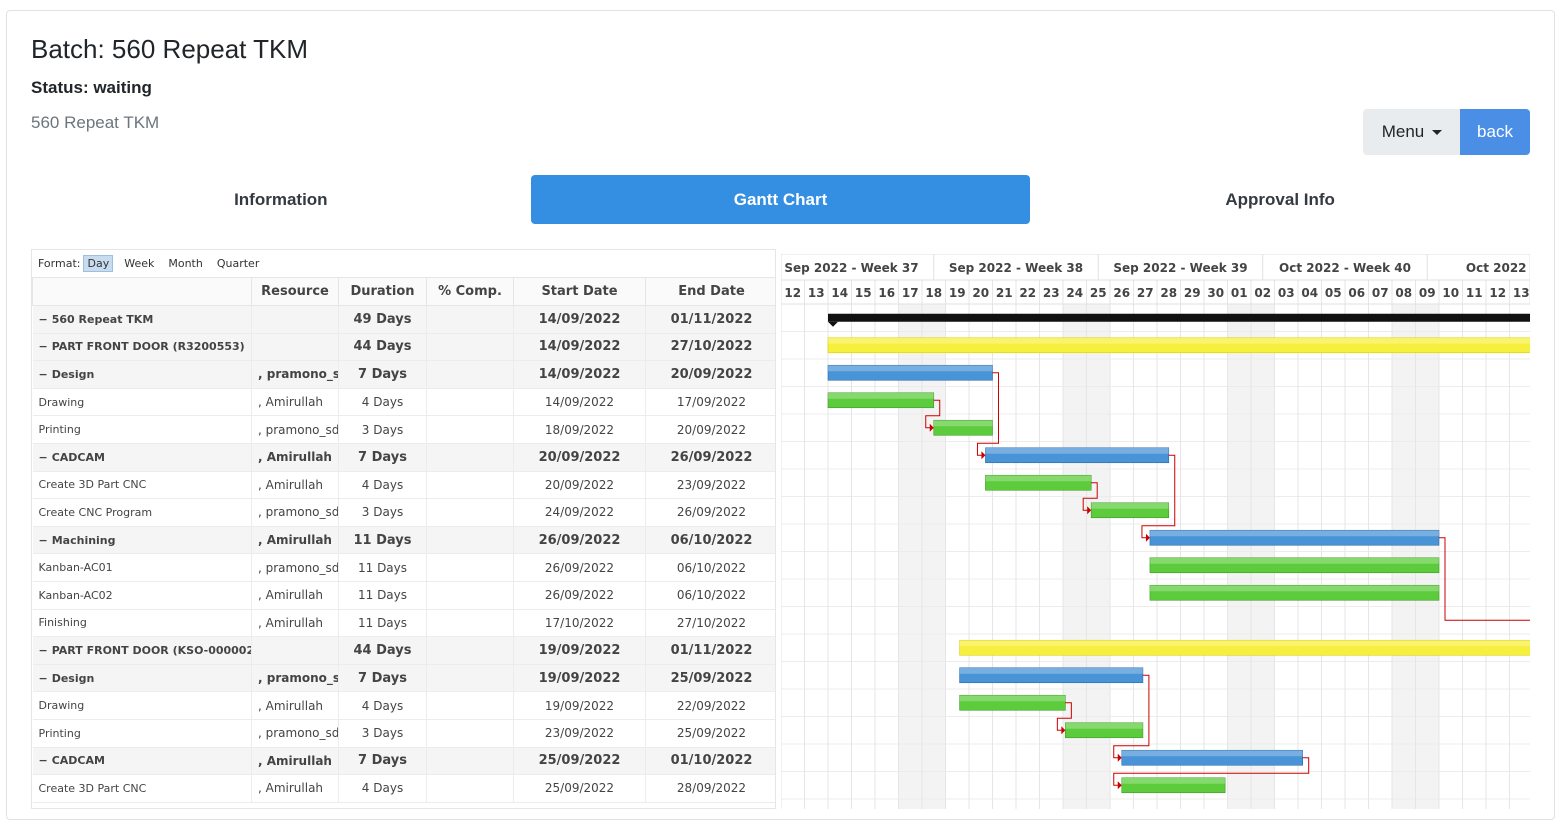 The image size is (1566, 820). Describe the element at coordinates (1262, 293) in the screenshot. I see `day-label: 02` at that location.